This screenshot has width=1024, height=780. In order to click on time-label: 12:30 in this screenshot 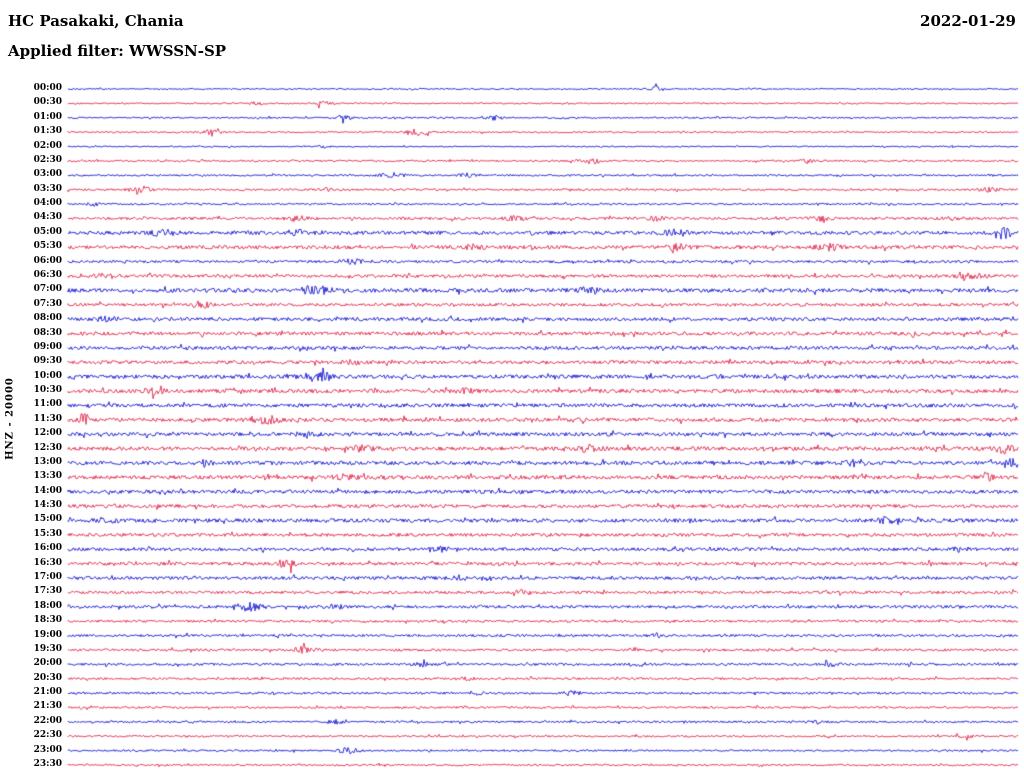, I will do `click(47, 447)`.